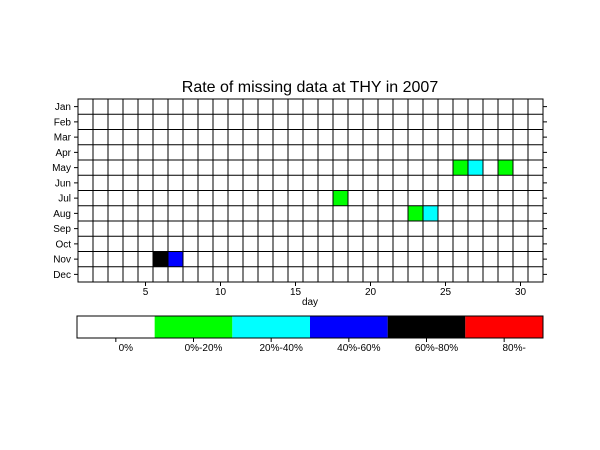  Describe the element at coordinates (310, 87) in the screenshot. I see `chart-title: Rate of missing data at THY in 2007` at that location.